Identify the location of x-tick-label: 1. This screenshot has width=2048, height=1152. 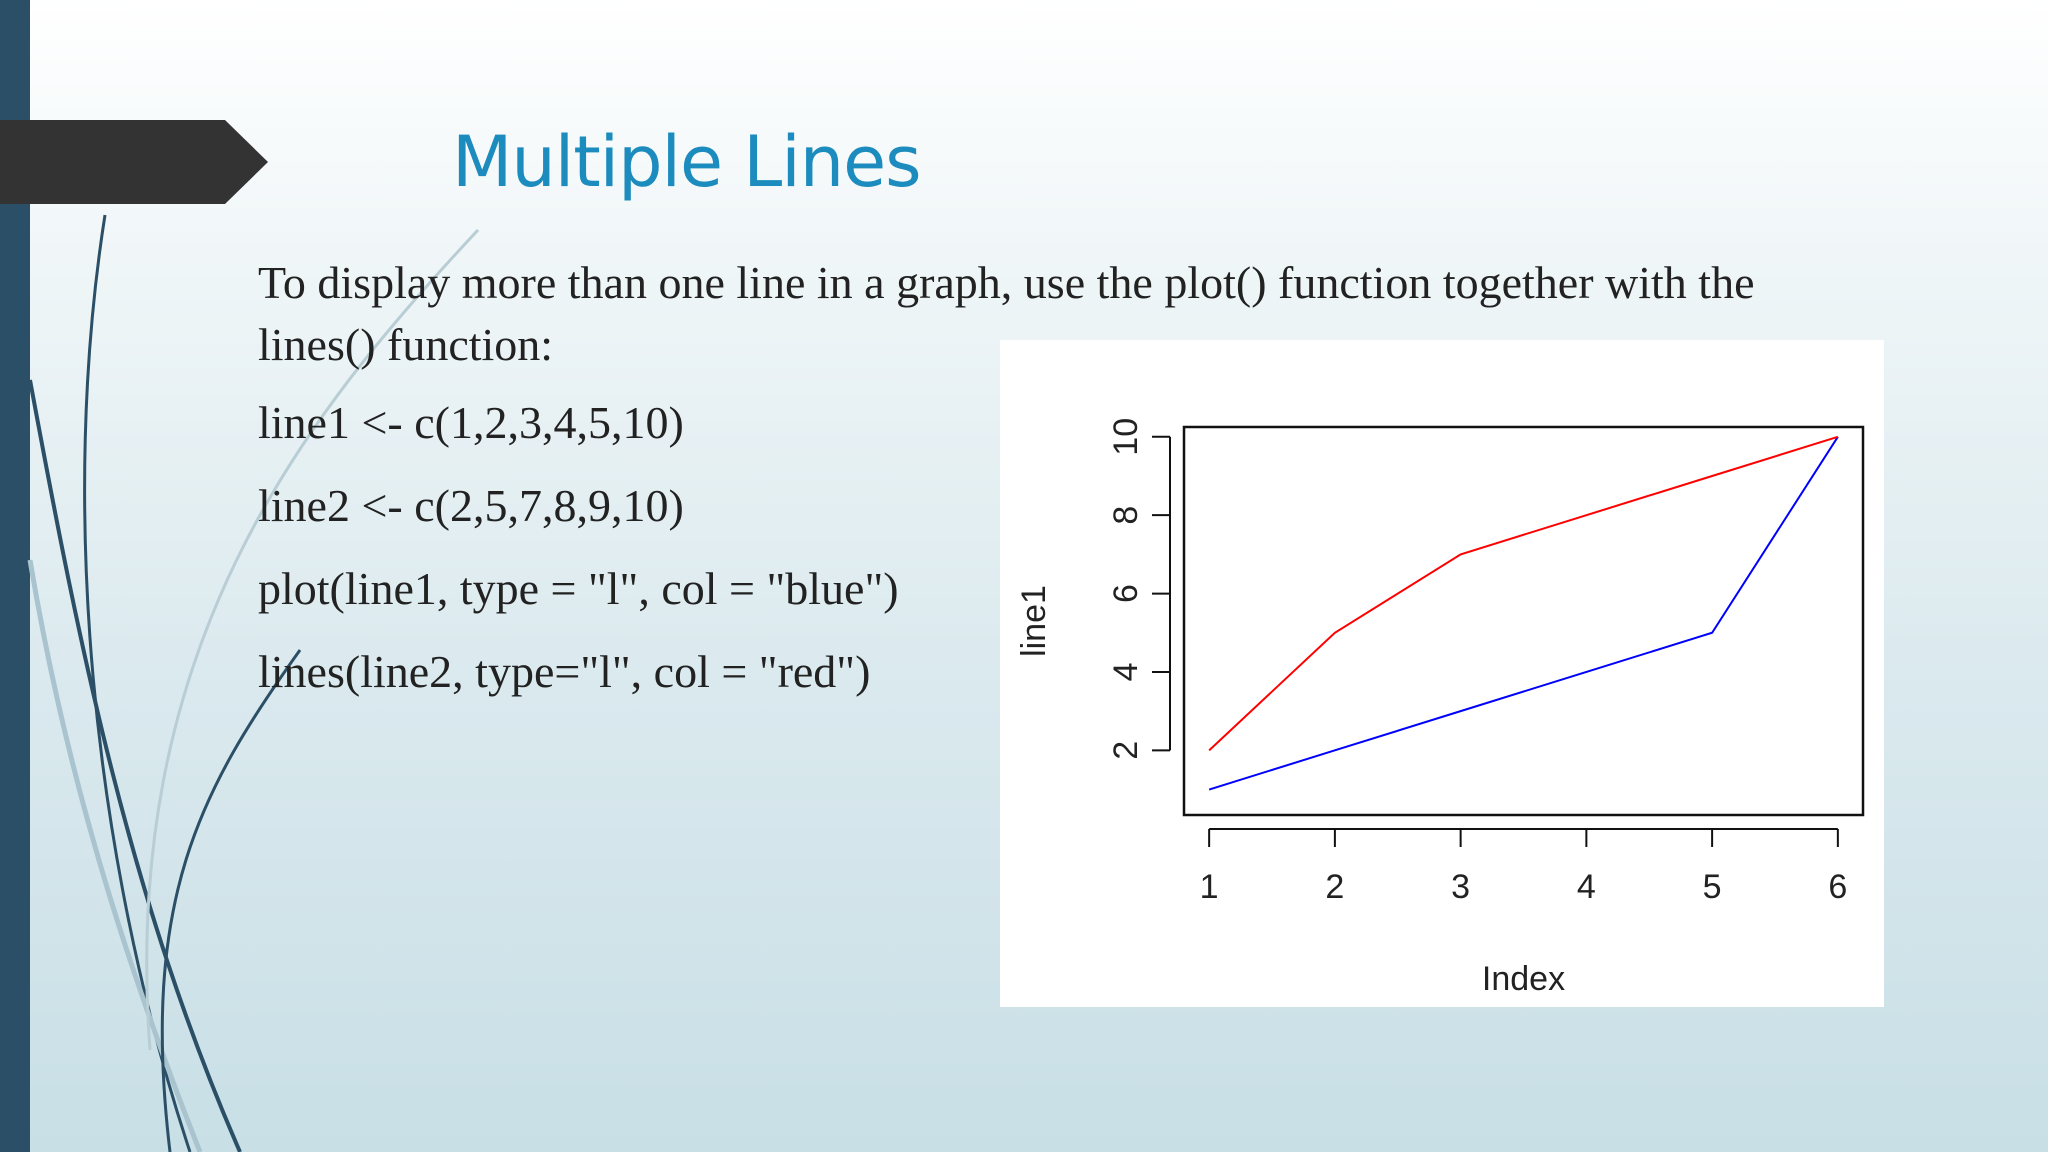
(1209, 887).